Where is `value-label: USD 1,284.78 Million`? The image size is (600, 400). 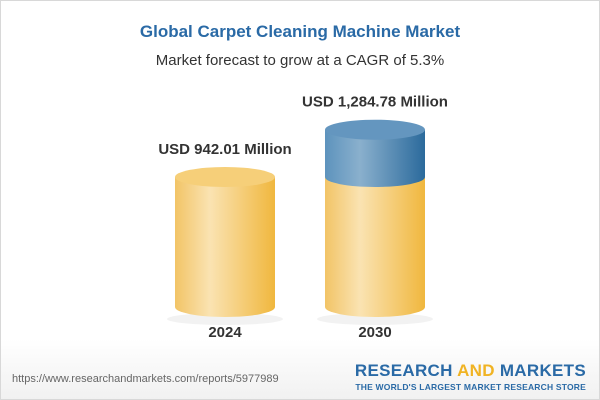
value-label: USD 1,284.78 Million is located at coordinates (375, 102).